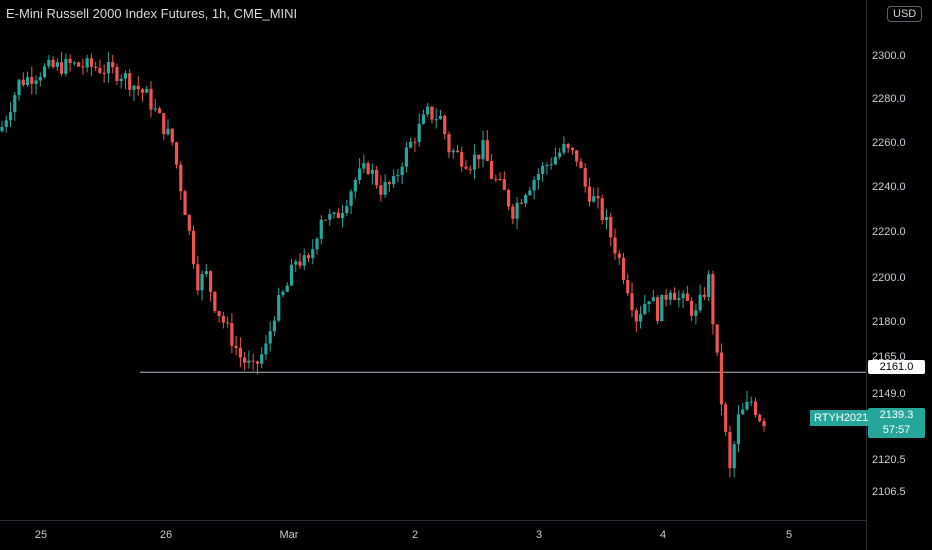 Image resolution: width=932 pixels, height=550 pixels. Describe the element at coordinates (889, 322) in the screenshot. I see `y-tick-label: 2180.0` at that location.